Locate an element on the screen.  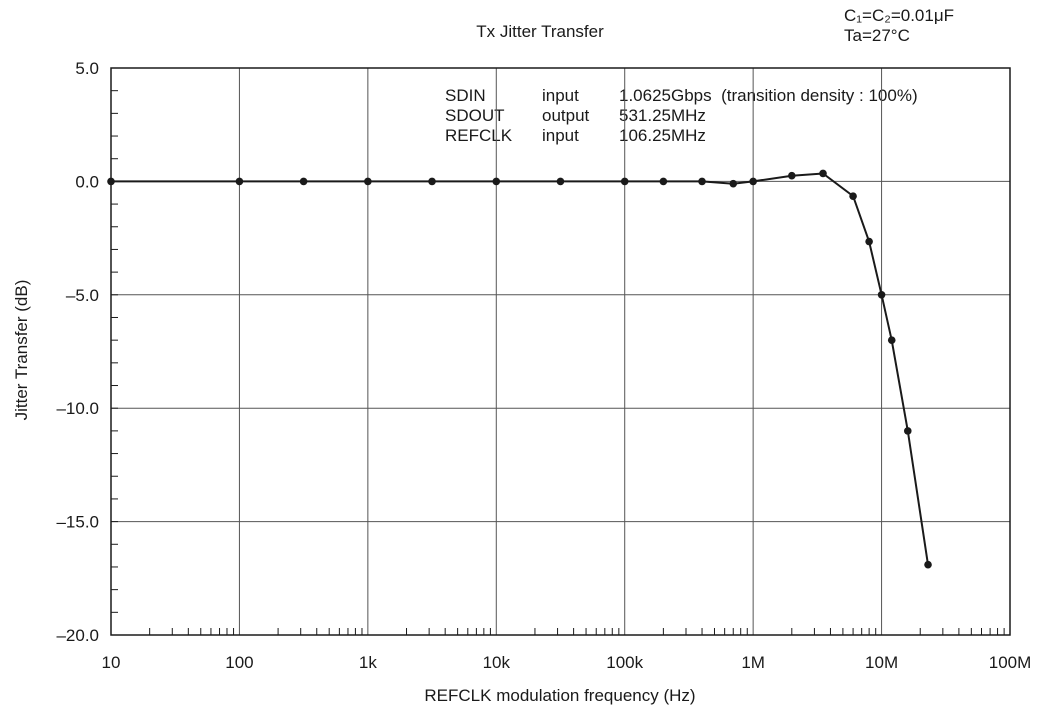
annotation-row-refclk: REFCLK input 106.25MHz is located at coordinates (681, 136).